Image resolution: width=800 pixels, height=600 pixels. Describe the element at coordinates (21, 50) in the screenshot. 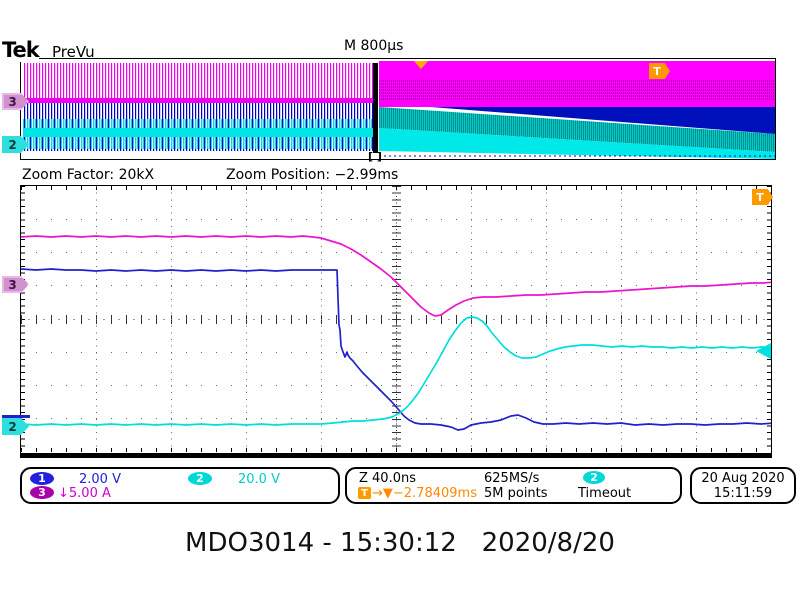

I see `tek-logo: Tek` at that location.